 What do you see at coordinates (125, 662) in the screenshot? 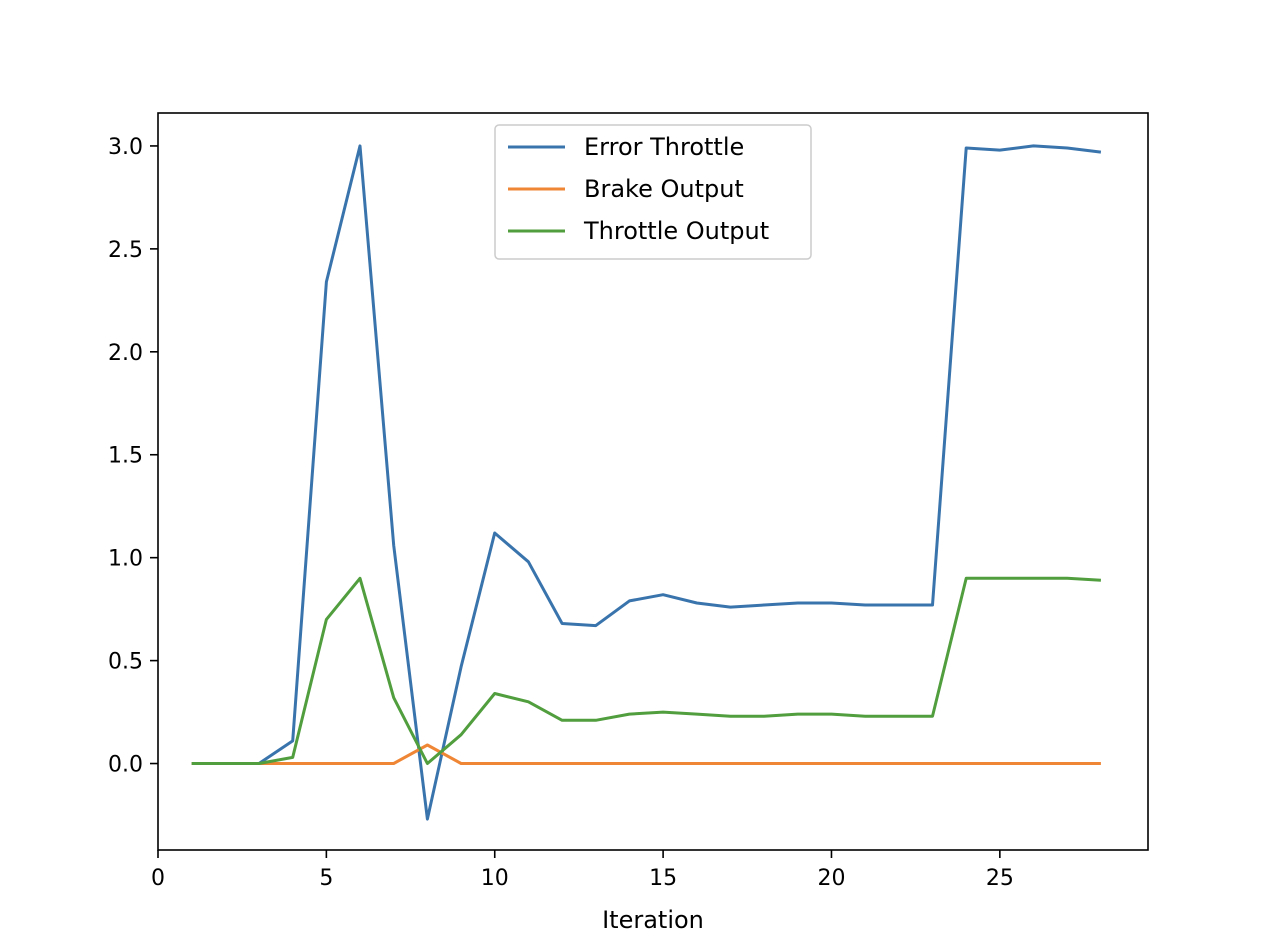
I see `y-tick-label: 0.5` at bounding box center [125, 662].